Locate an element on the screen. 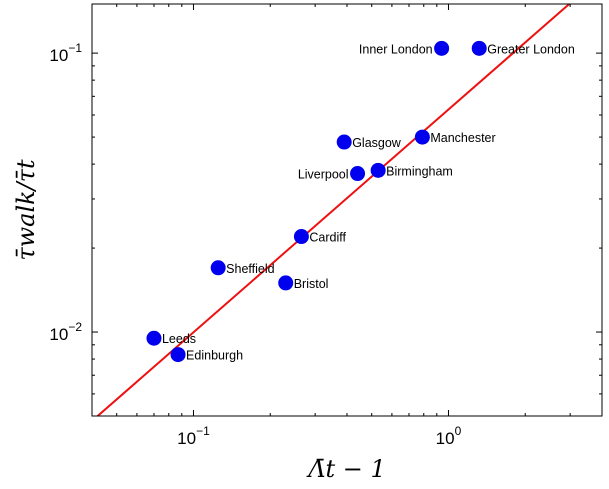  point-label: Glasgow is located at coordinates (377, 143).